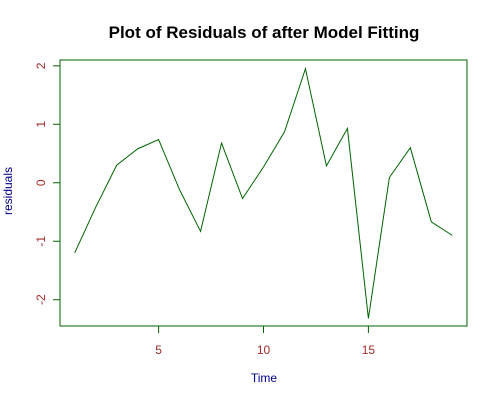  I want to click on y-axis: -2 -1 0 1 2, so click(47, 183).